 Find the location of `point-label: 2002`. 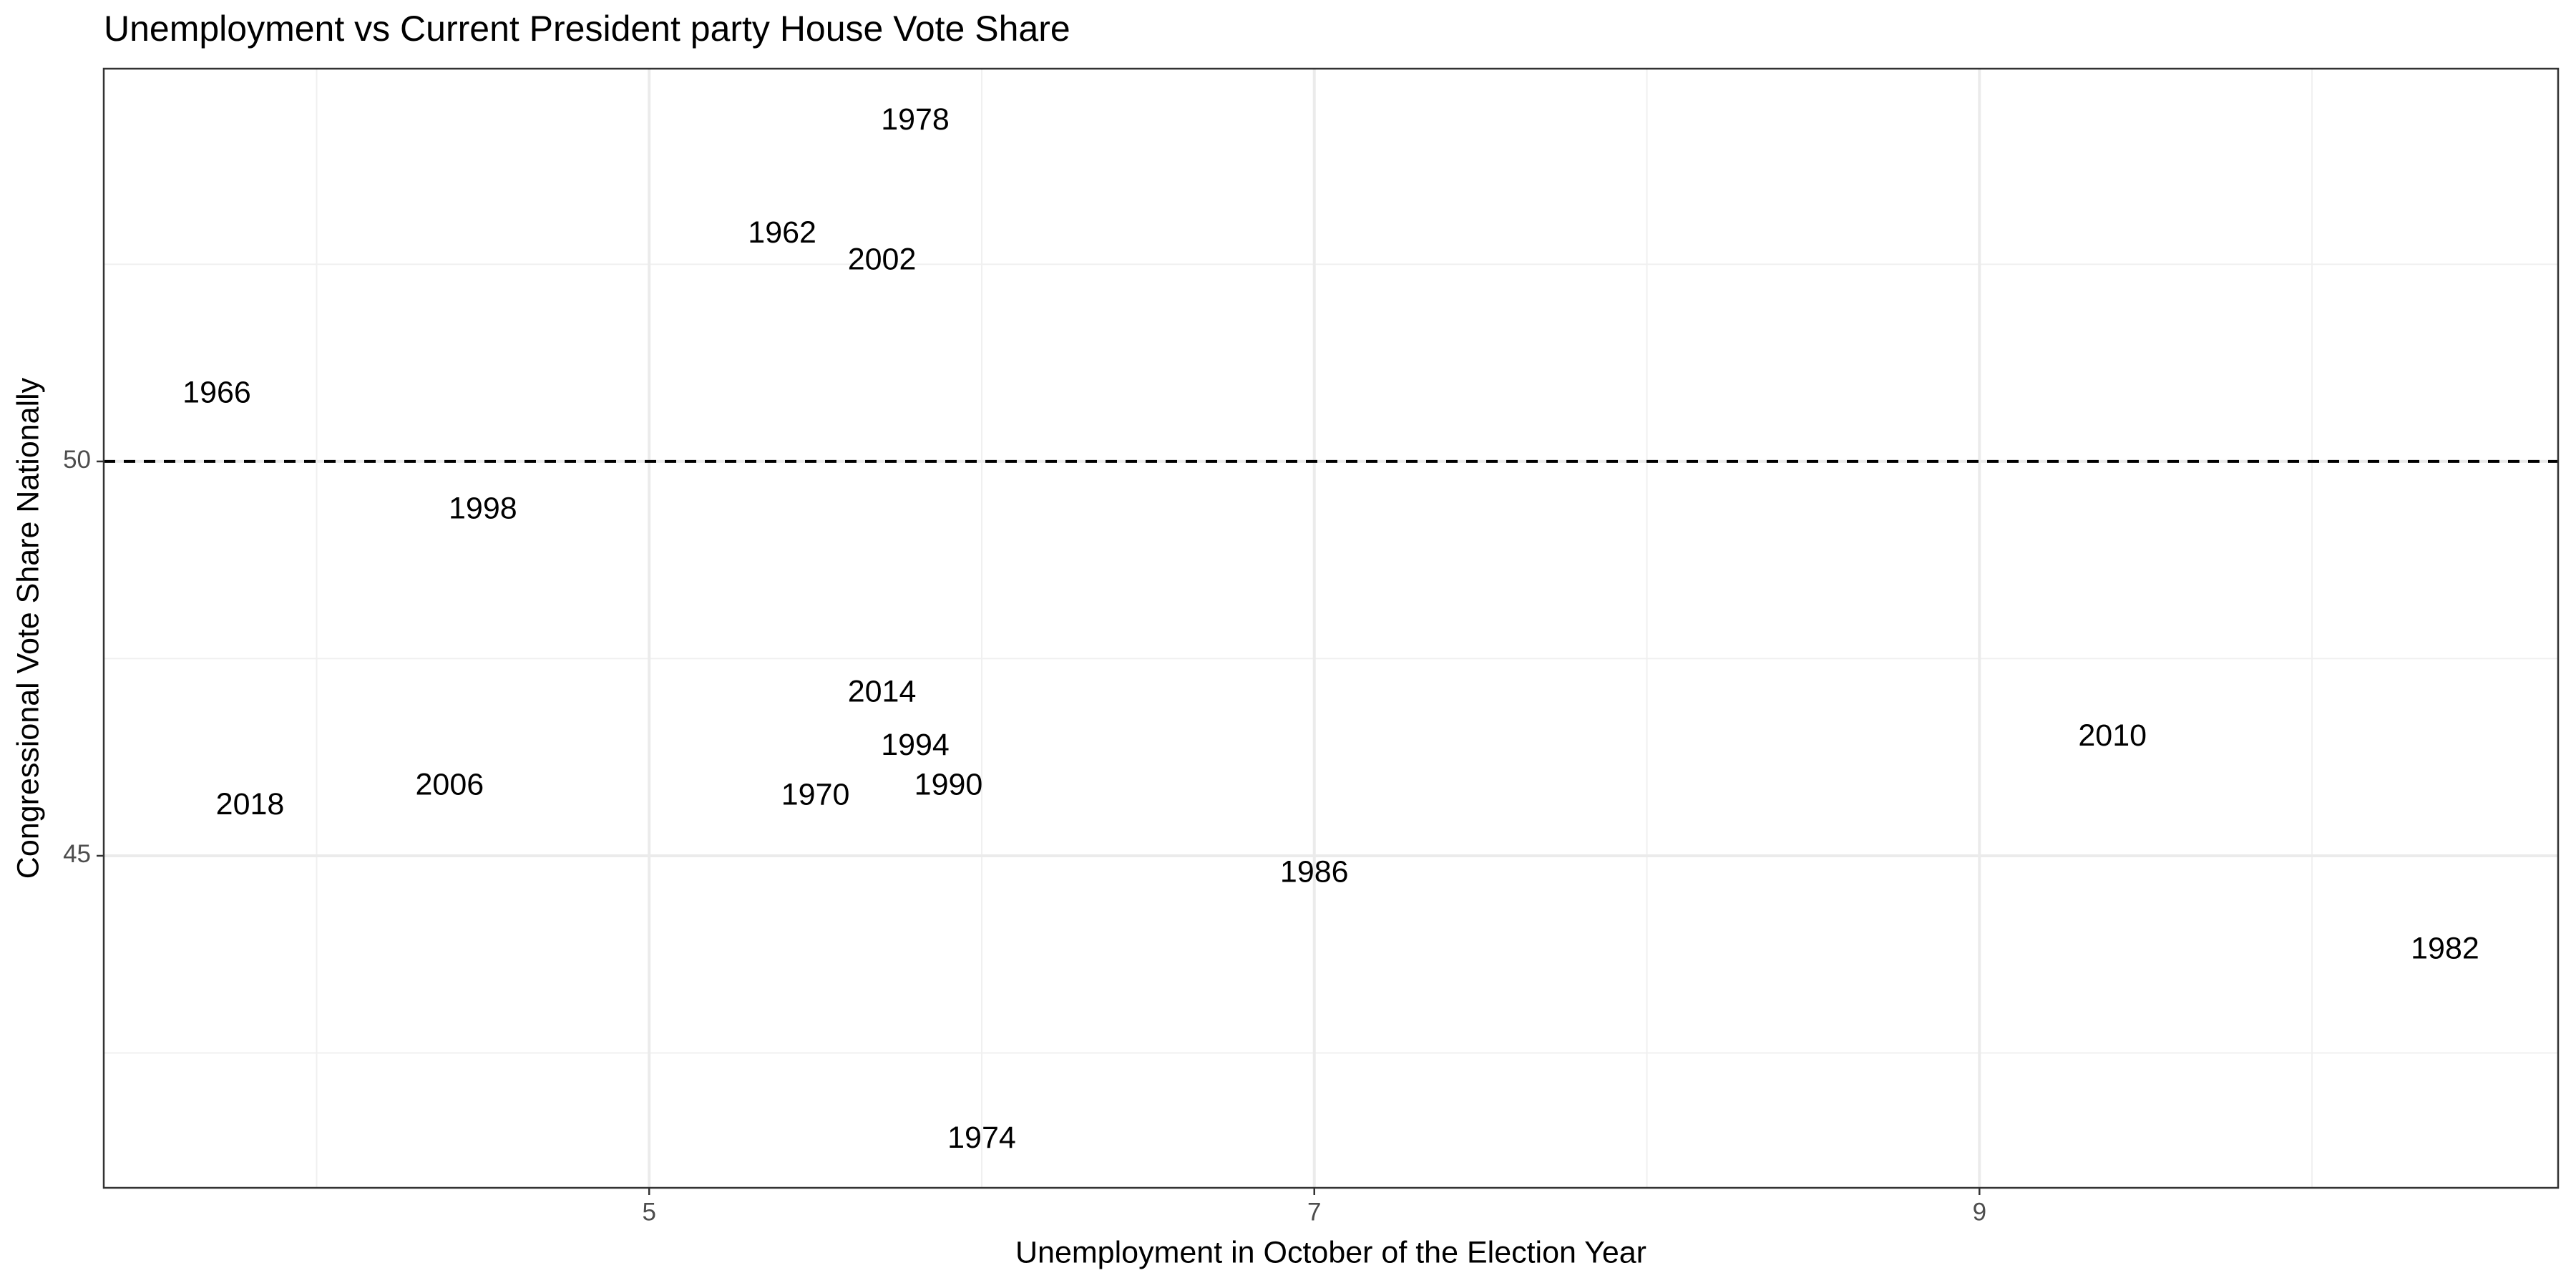

point-label: 2002 is located at coordinates (882, 259).